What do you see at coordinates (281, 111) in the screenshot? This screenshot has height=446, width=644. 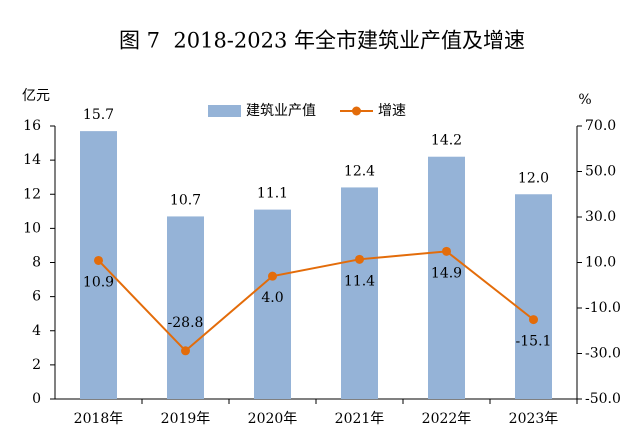 I see `legend-label: 建筑业产值` at bounding box center [281, 111].